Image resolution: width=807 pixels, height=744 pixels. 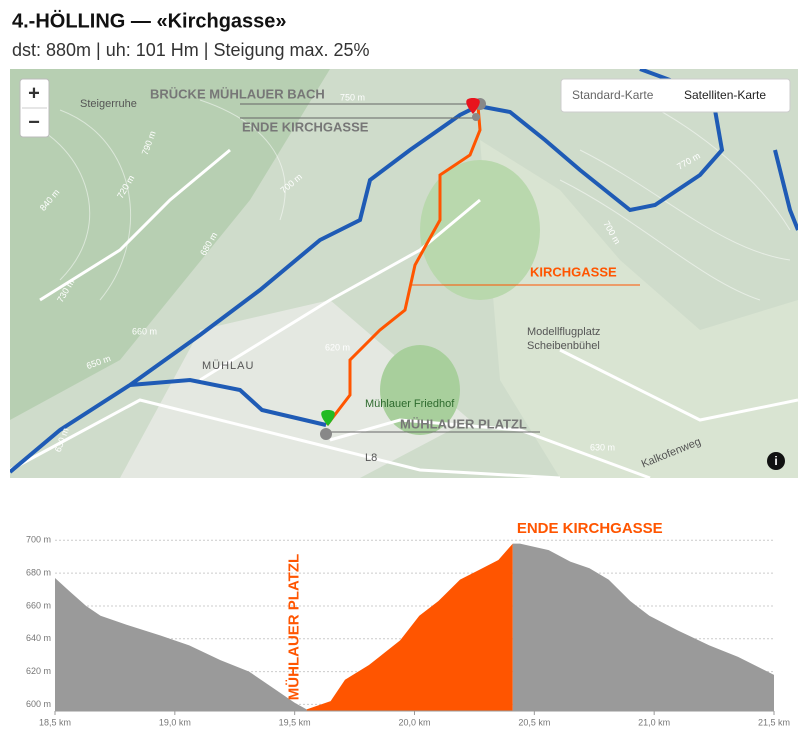 What do you see at coordinates (414, 722) in the screenshot?
I see `x-tick-label: 20,0 km` at bounding box center [414, 722].